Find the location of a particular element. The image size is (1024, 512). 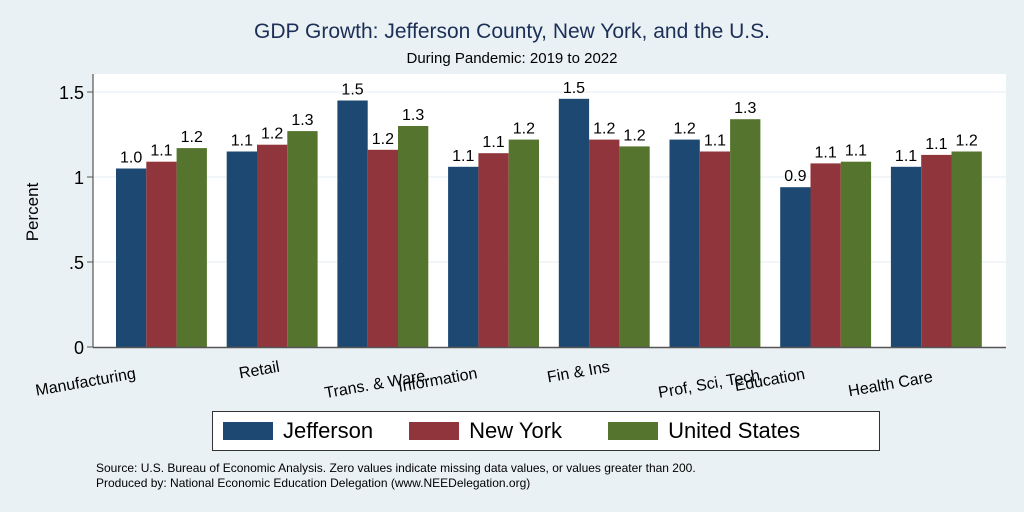

y-axis-label: Percent is located at coordinates (32, 211).